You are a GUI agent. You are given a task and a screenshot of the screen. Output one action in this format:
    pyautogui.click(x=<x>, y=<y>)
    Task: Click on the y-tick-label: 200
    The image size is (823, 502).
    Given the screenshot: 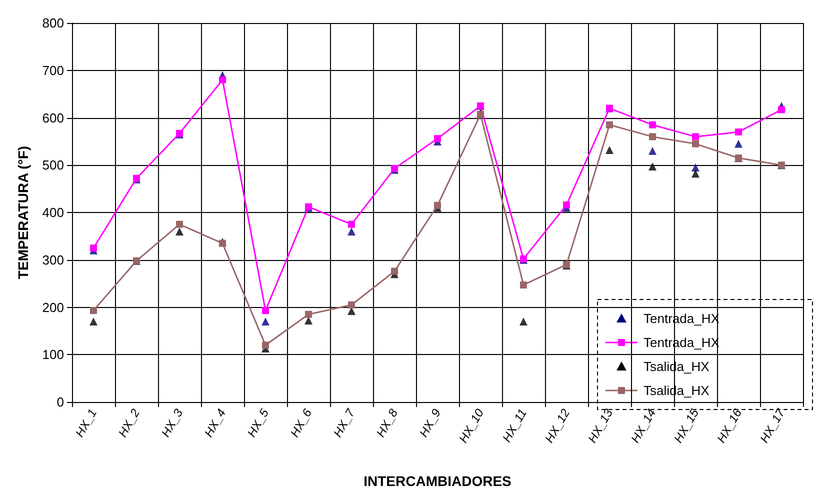 What is the action you would take?
    pyautogui.click(x=53, y=307)
    